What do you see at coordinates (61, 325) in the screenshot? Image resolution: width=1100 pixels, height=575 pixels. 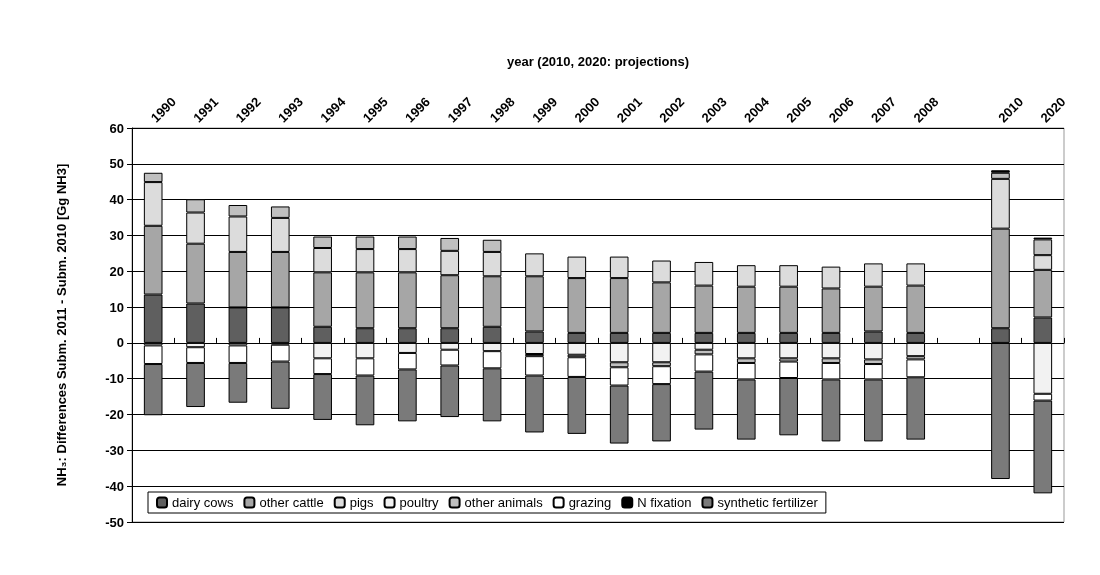 I see `y-axis-title: NH₃: Differences Subm. 2011 - Subm. 2010 [Gg NH3]` at bounding box center [61, 325].